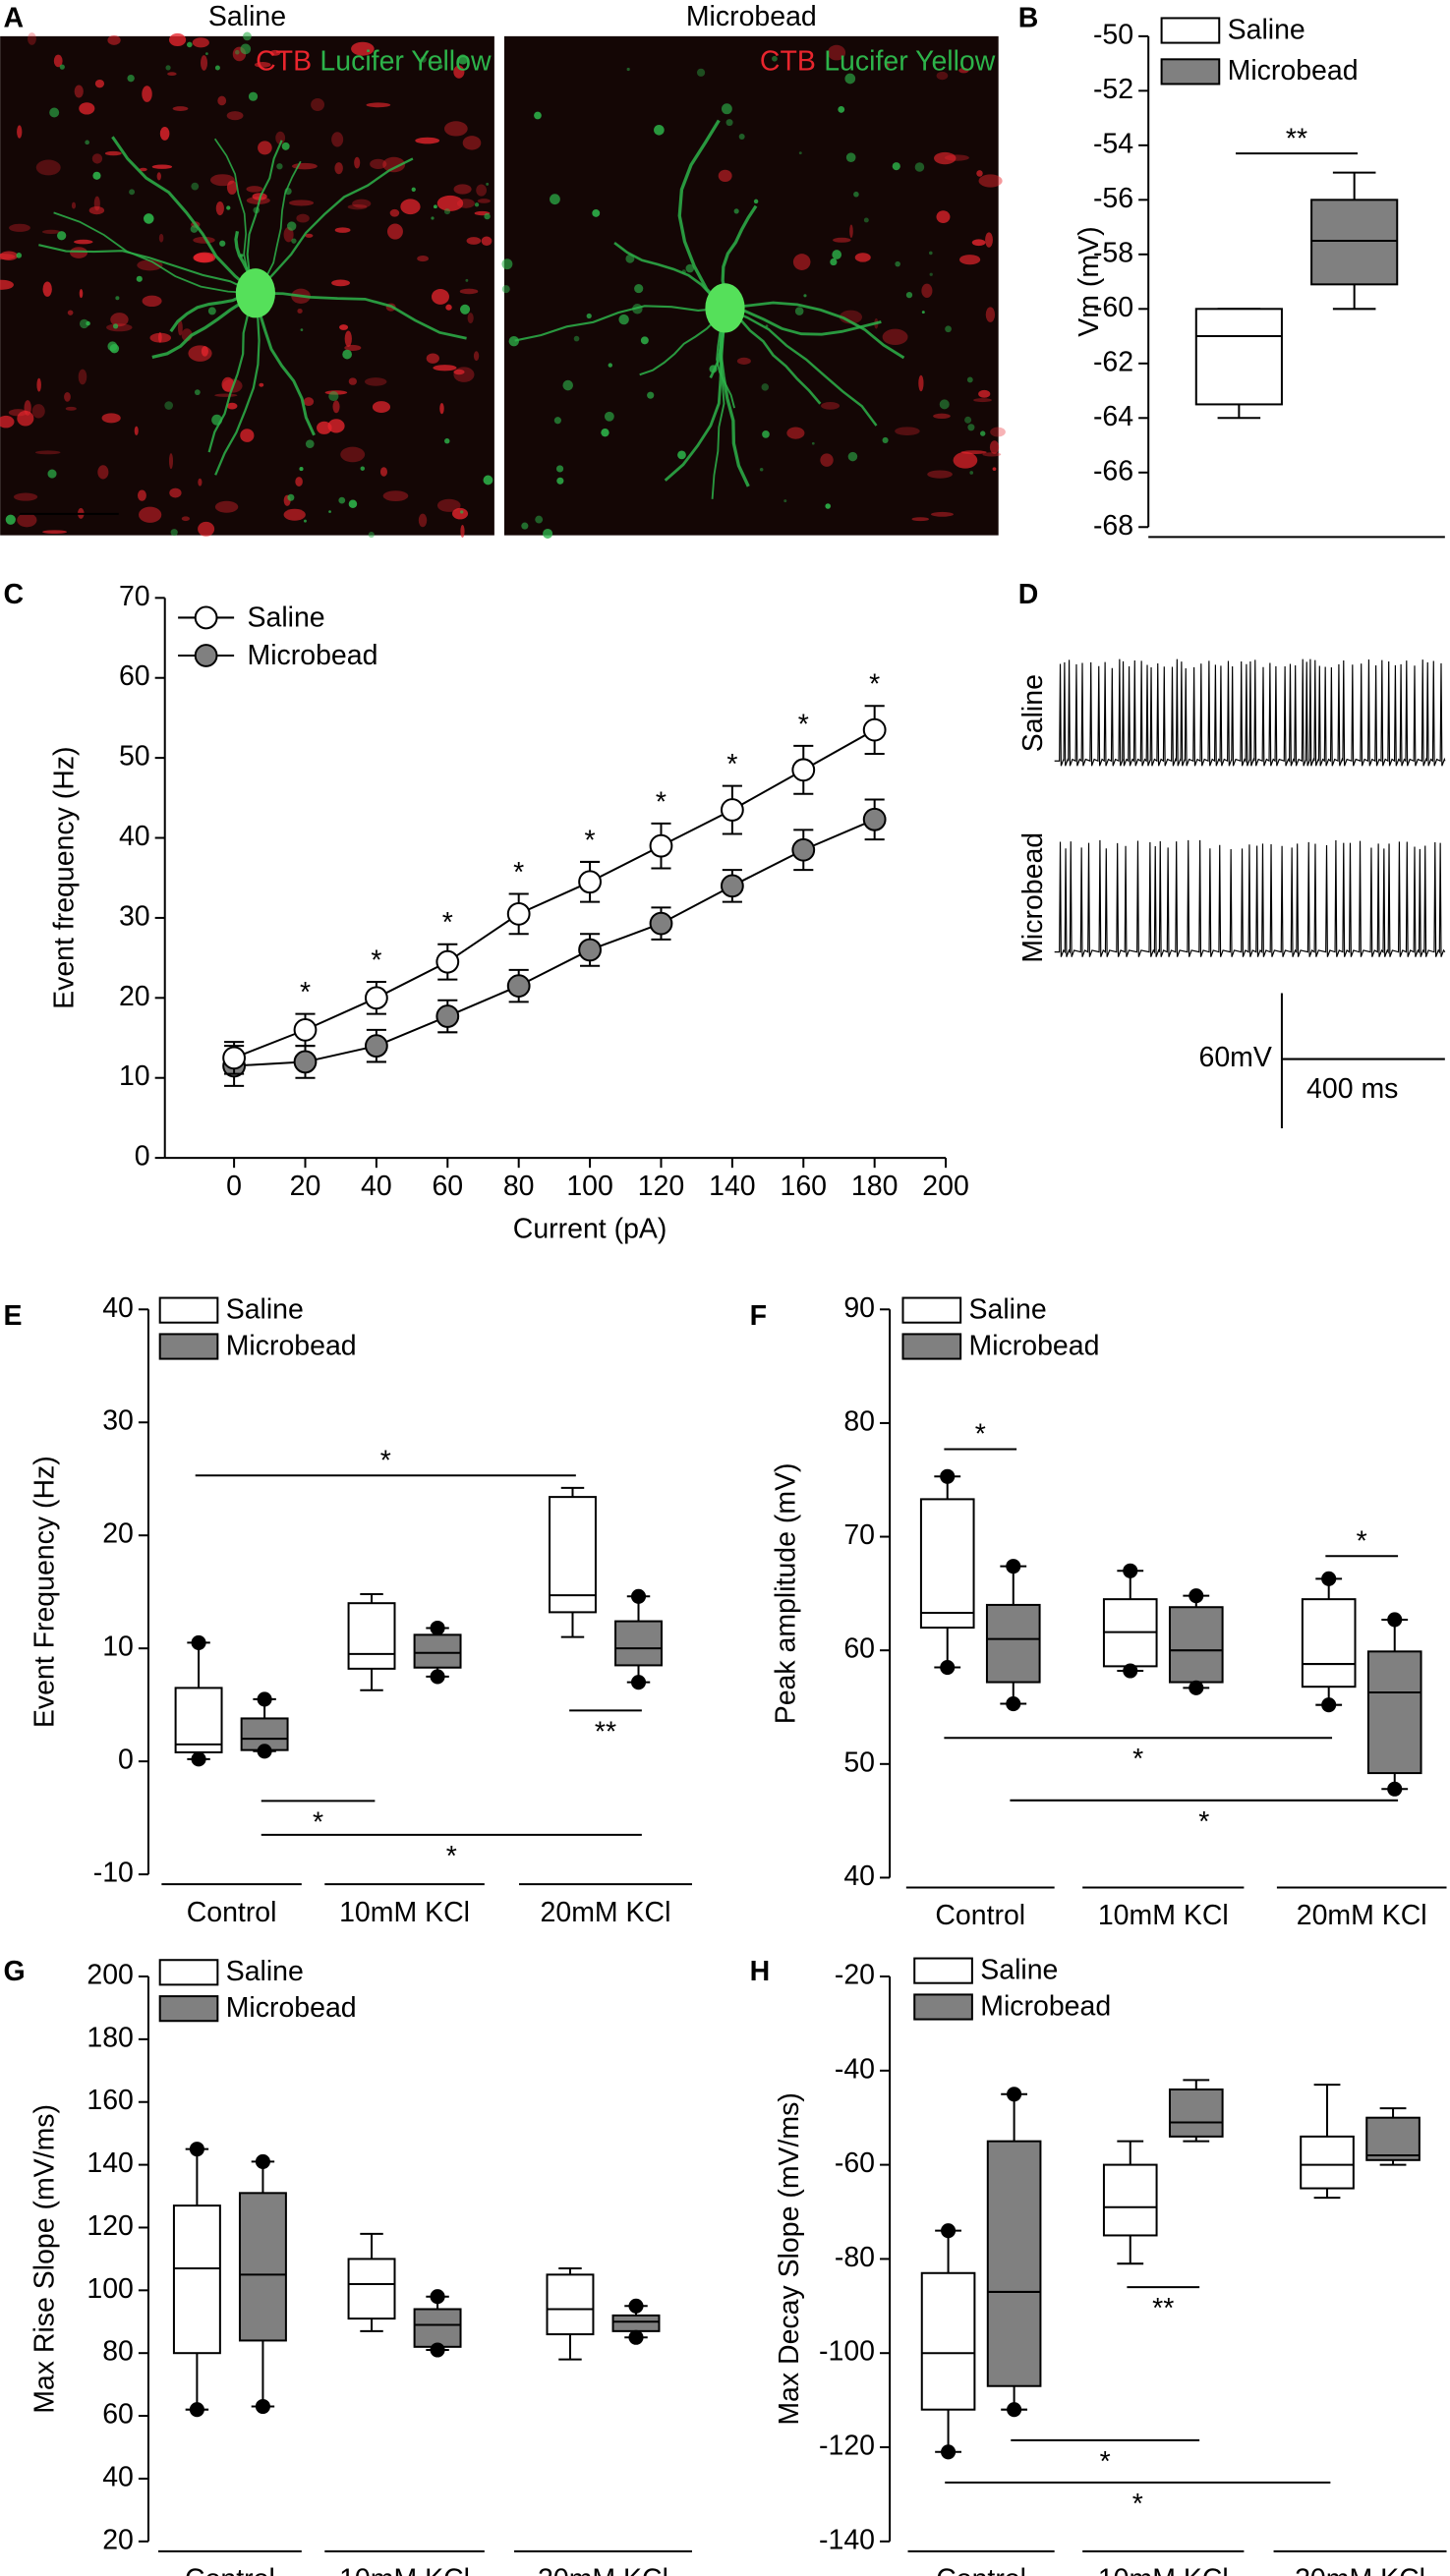 The height and width of the screenshot is (2576, 1450). What do you see at coordinates (788, 61) in the screenshot?
I see `stain-name: CTB` at bounding box center [788, 61].